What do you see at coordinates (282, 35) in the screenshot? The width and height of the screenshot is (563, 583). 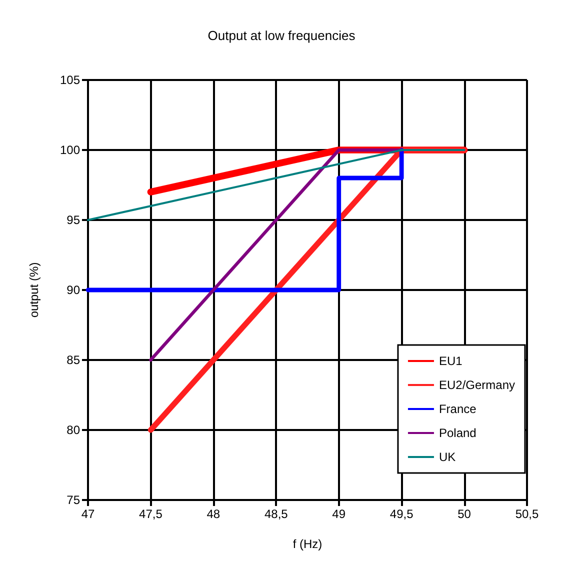 I see `chart-title: Output at low frequencies` at bounding box center [282, 35].